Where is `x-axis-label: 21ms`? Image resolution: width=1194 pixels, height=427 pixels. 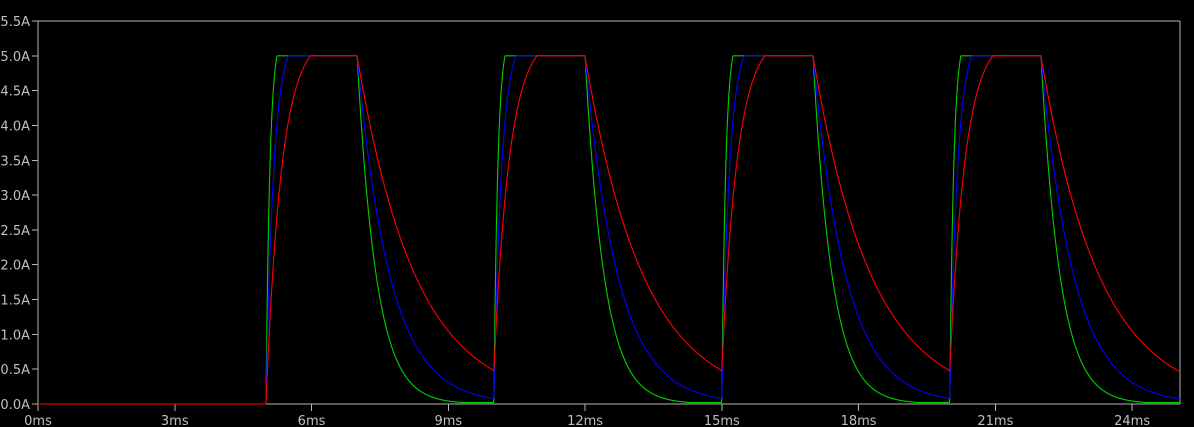
x-axis-label: 21ms is located at coordinates (995, 420).